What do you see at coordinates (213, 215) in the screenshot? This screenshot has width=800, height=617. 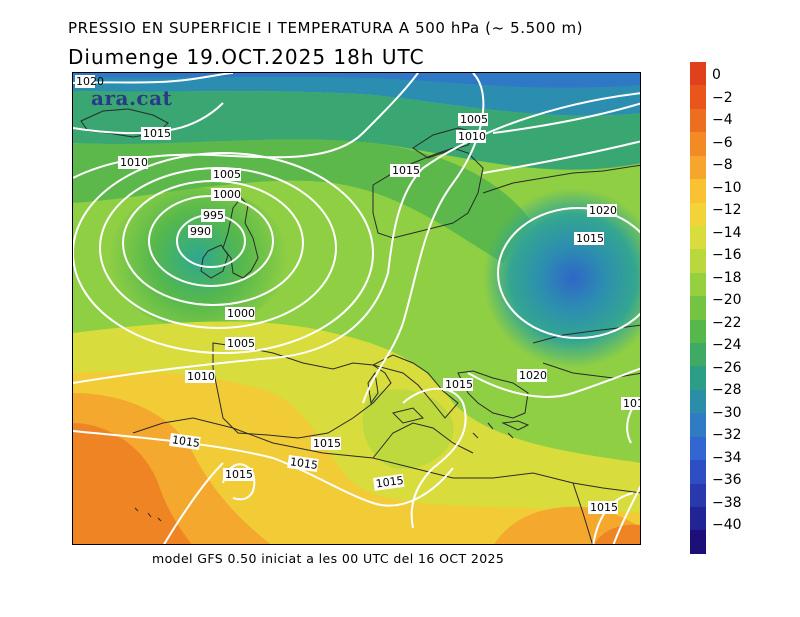 I see `isobar-label: 995` at bounding box center [213, 215].